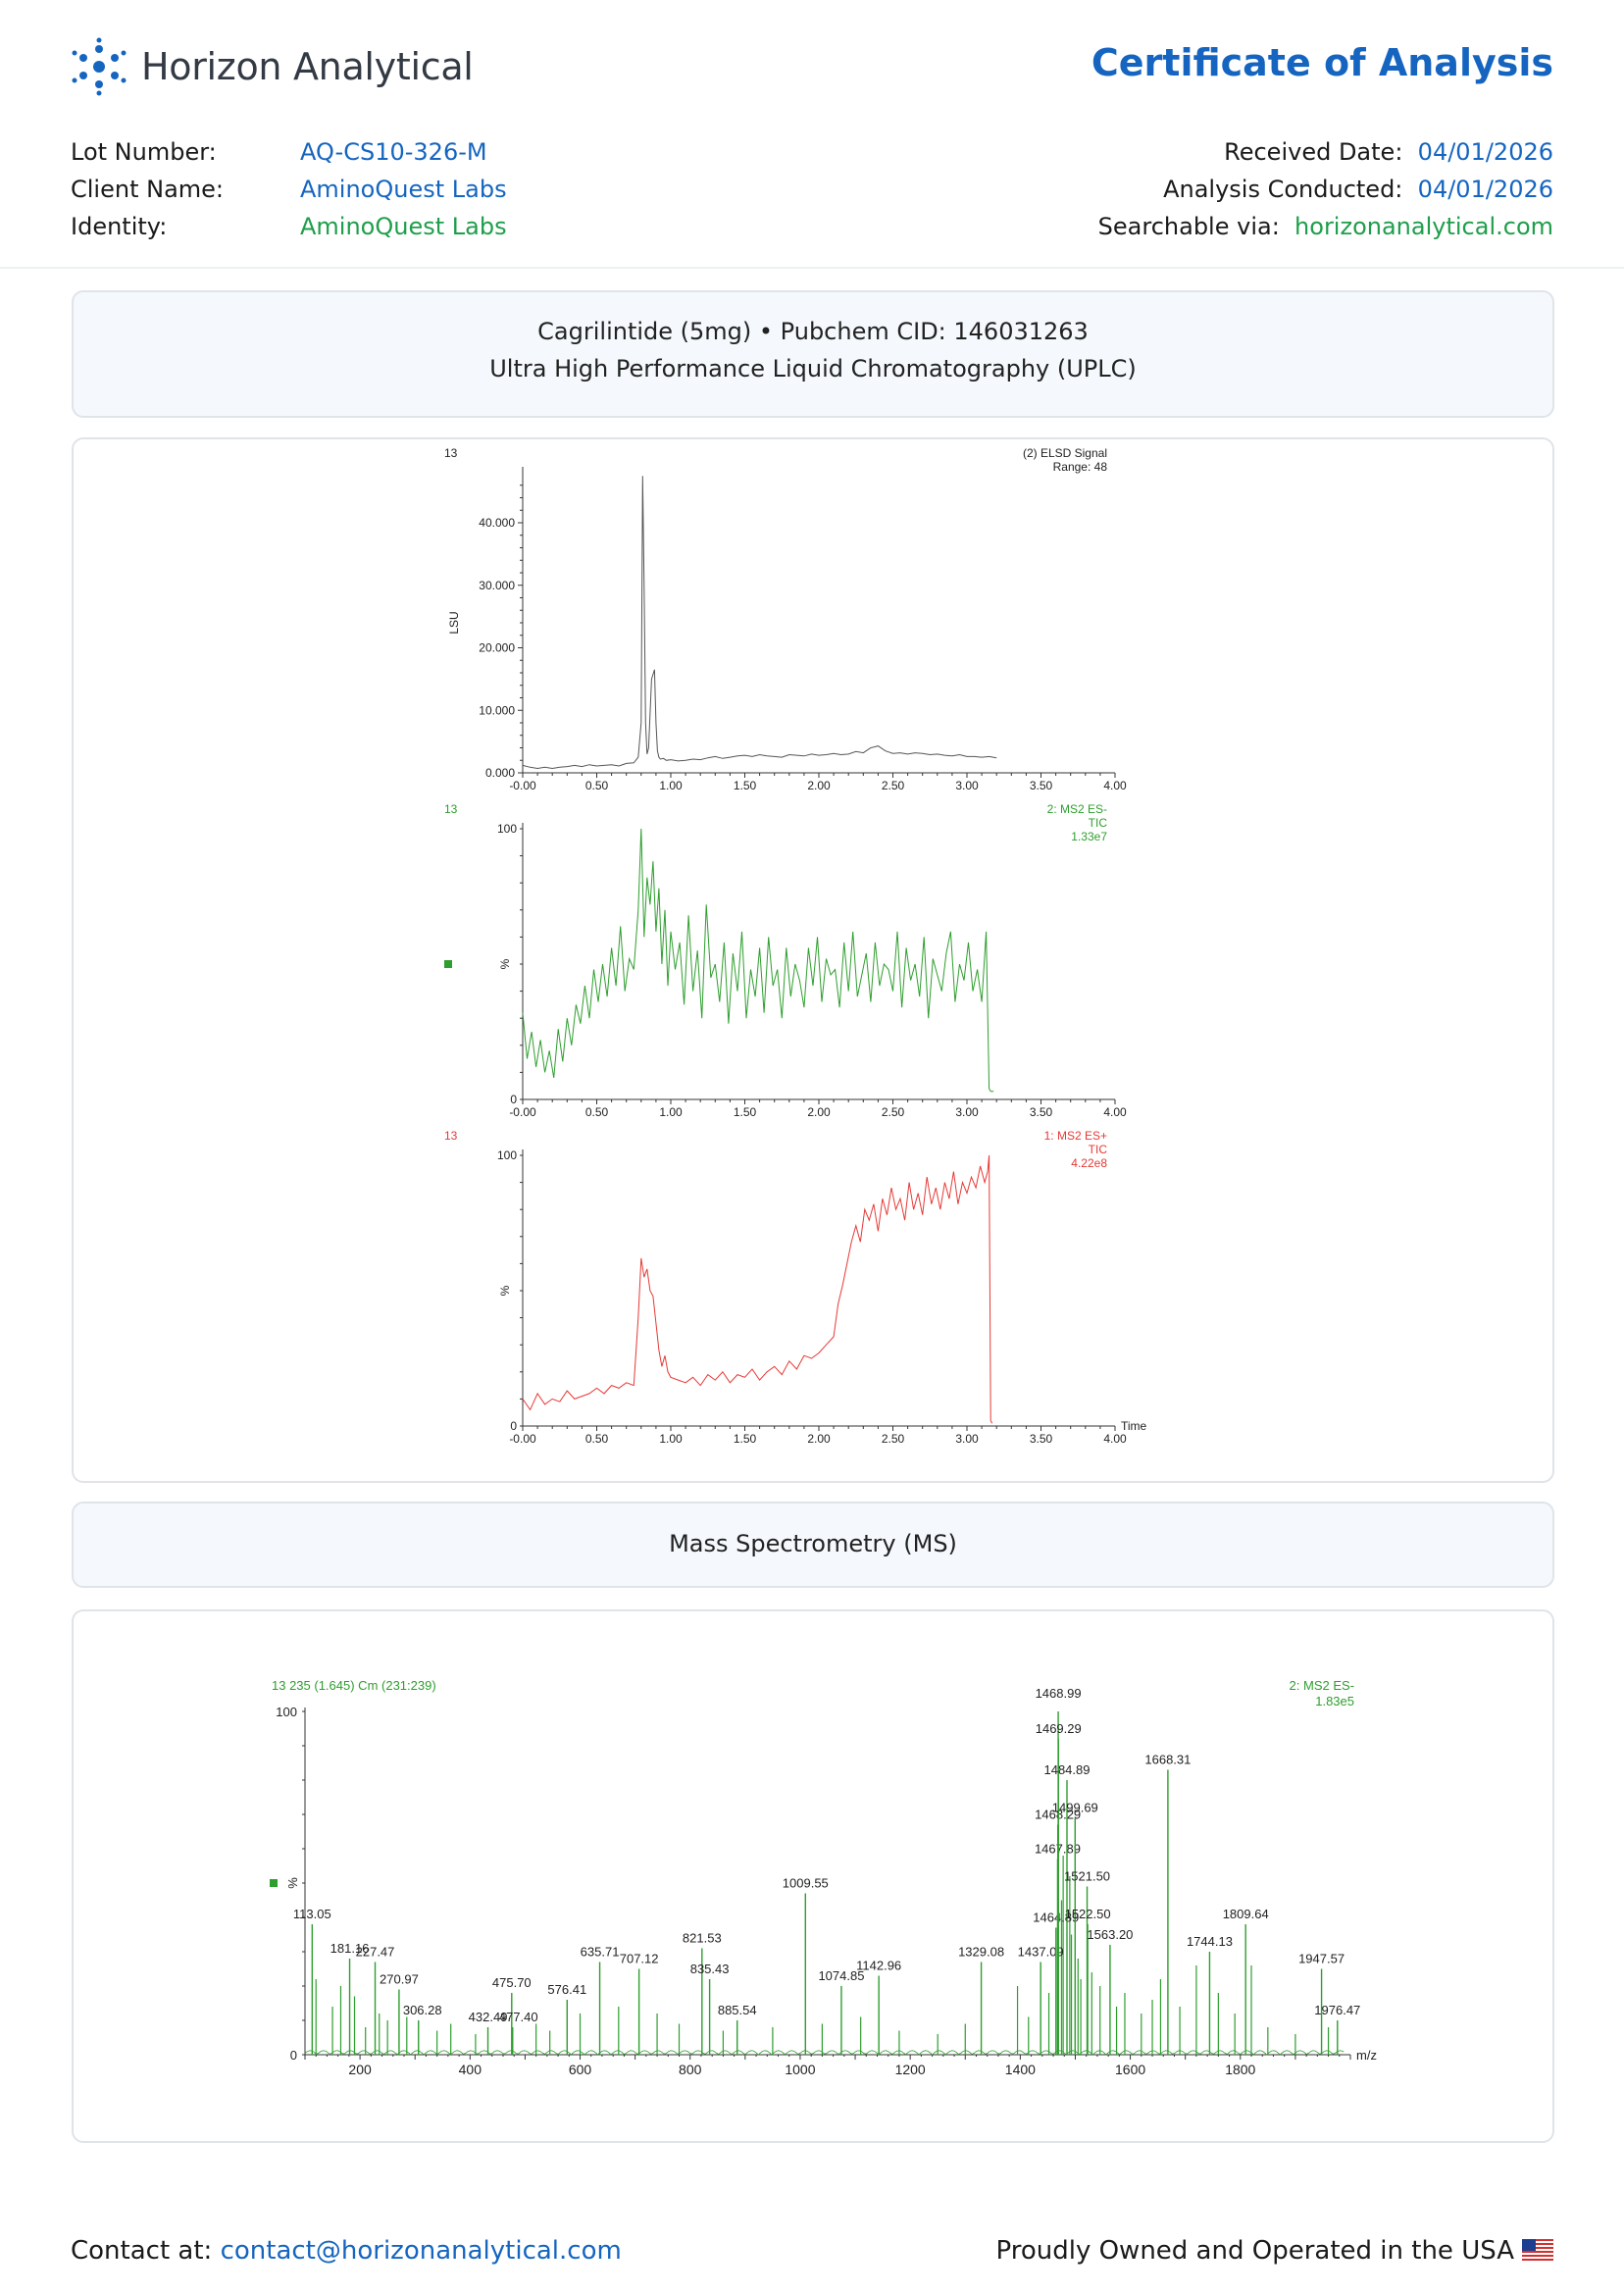 This screenshot has height=2294, width=1624. Describe the element at coordinates (1485, 189) in the screenshot. I see `conducted-value: 04/01/2026` at that location.